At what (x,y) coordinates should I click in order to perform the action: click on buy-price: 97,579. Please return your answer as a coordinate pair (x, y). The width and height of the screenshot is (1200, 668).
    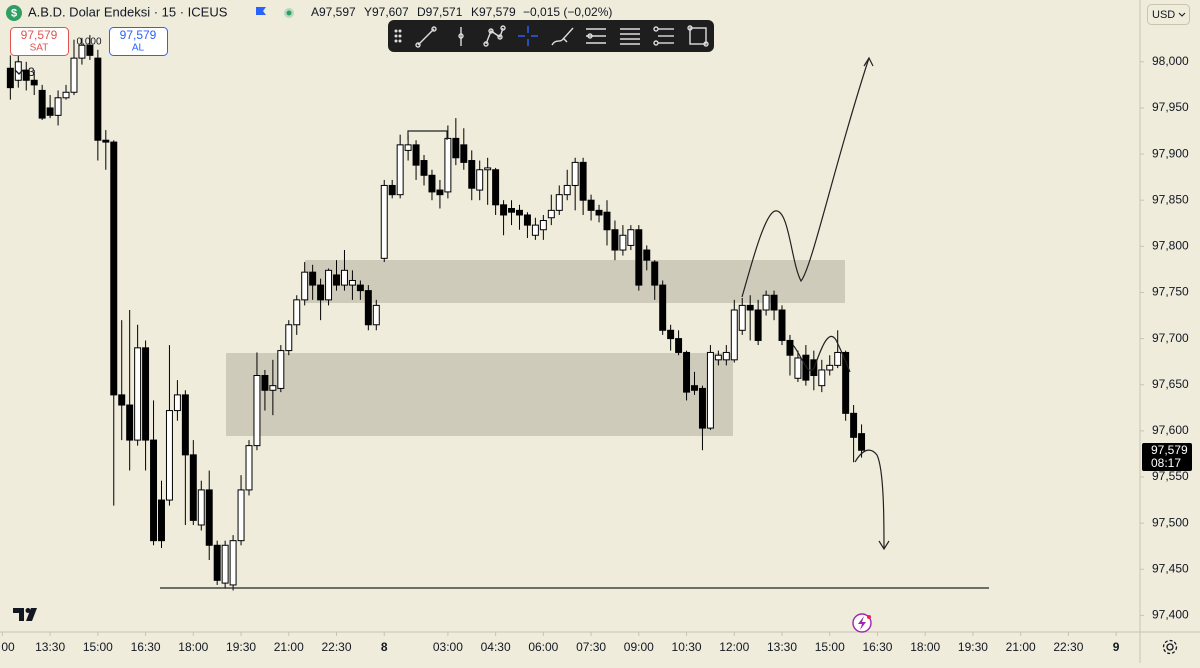
    Looking at the image, I should click on (138, 35).